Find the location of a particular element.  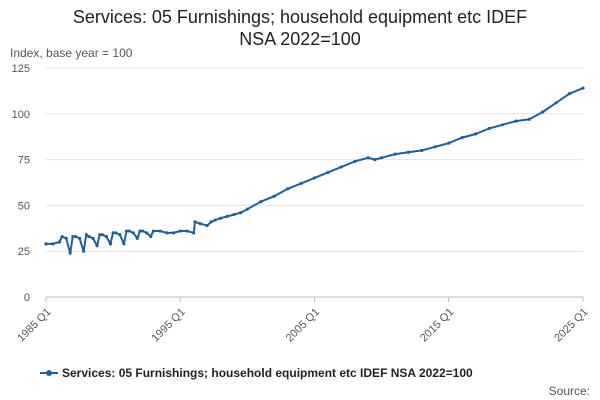

y-tick-label: 75 is located at coordinates (24, 161).